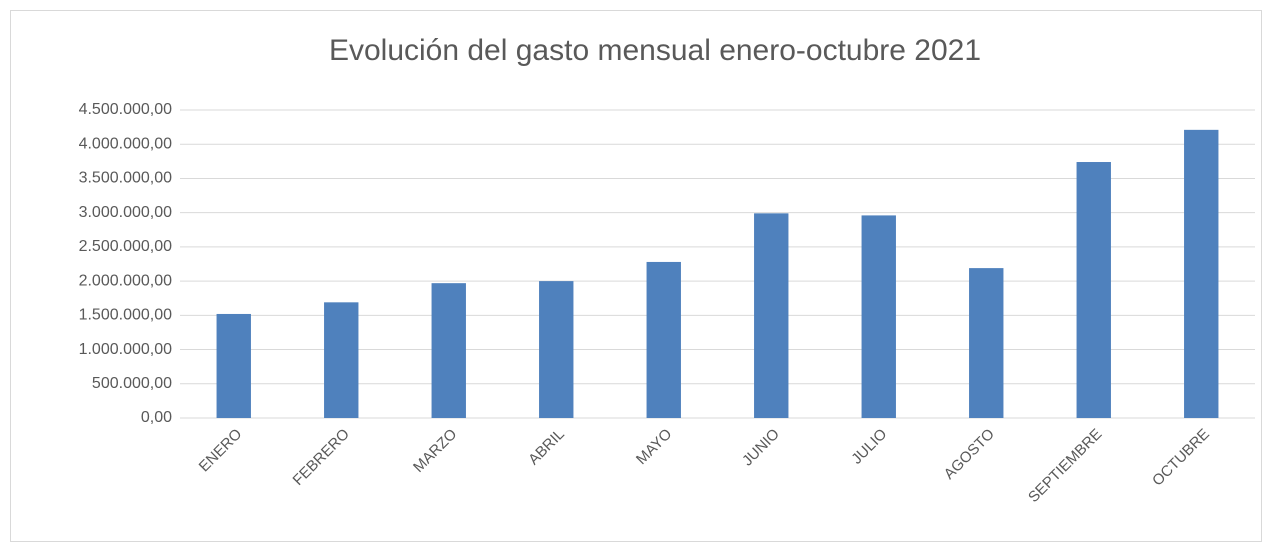 This screenshot has width=1272, height=557. Describe the element at coordinates (156, 417) in the screenshot. I see `y-tick-label: 0,00` at that location.